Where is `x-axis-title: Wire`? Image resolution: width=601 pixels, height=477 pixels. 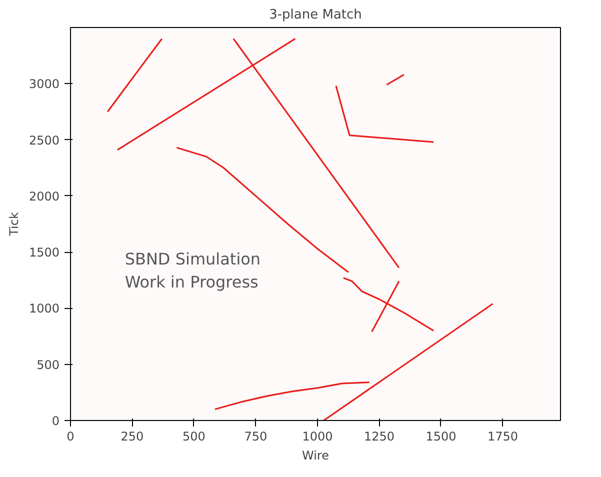 x-axis-title: Wire is located at coordinates (316, 455).